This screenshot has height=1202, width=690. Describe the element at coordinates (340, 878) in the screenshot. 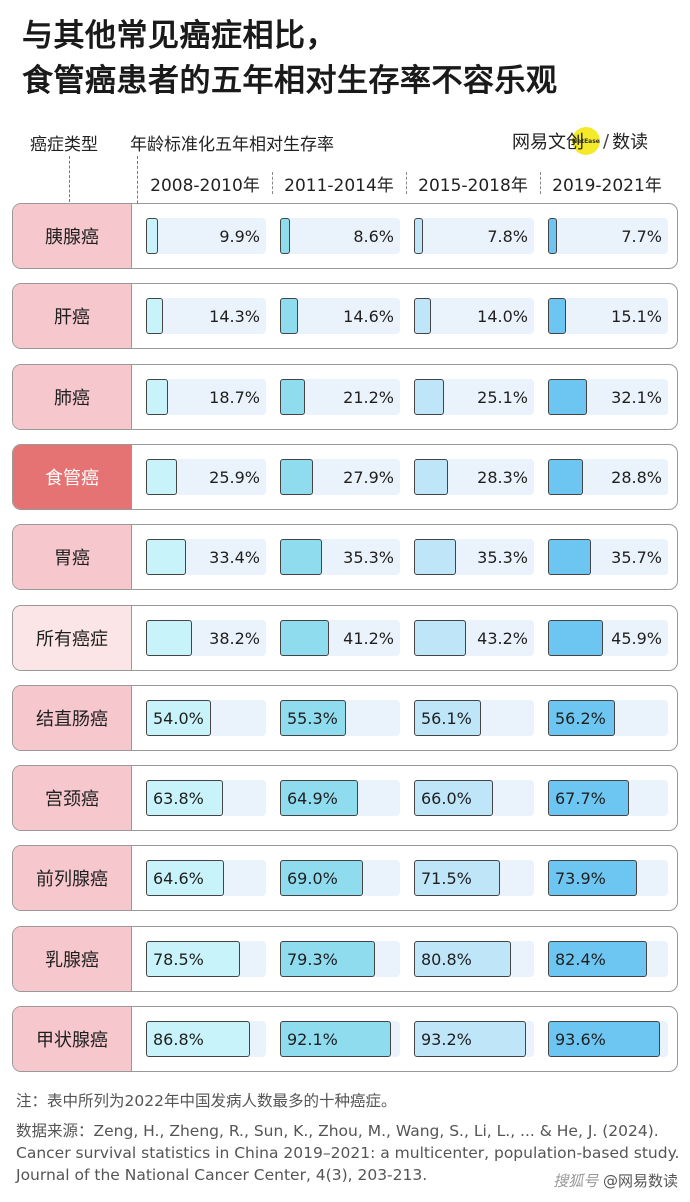

I see `bar-track: 69.0%` at that location.